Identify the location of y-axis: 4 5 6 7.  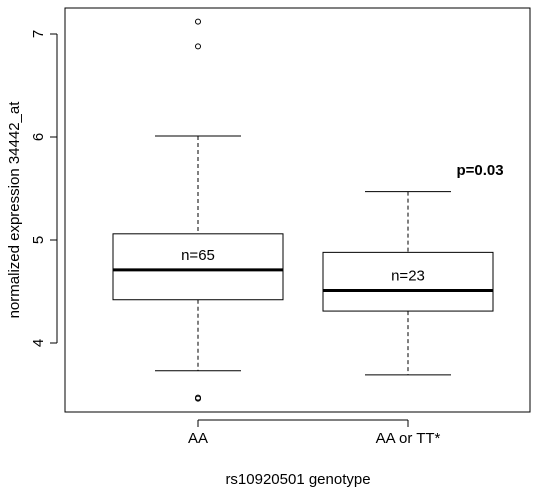
(44, 188).